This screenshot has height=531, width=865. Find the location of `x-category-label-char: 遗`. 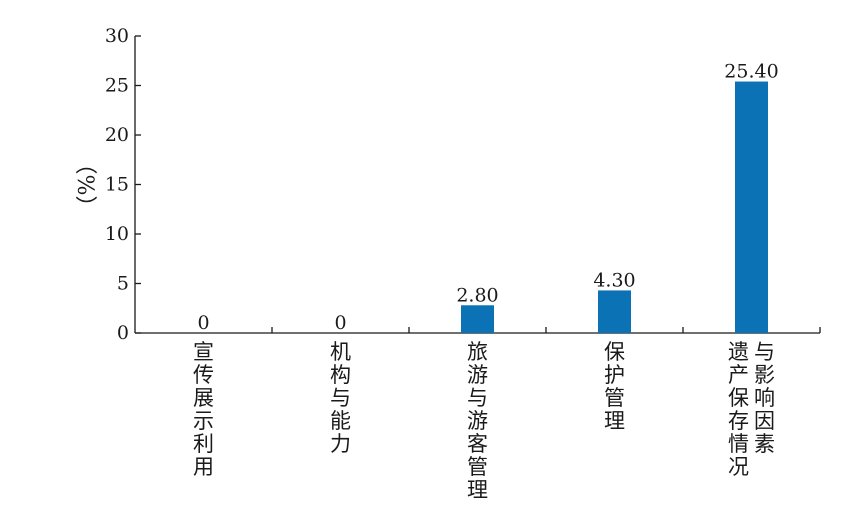

x-category-label-char: 遗 is located at coordinates (738, 352).